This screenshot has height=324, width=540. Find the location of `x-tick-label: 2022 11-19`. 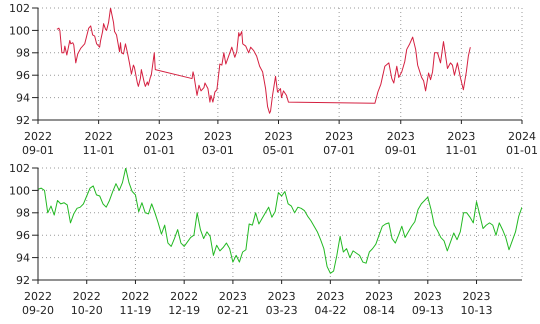

x-tick-label: 2022 11-19 is located at coordinates (135, 303).